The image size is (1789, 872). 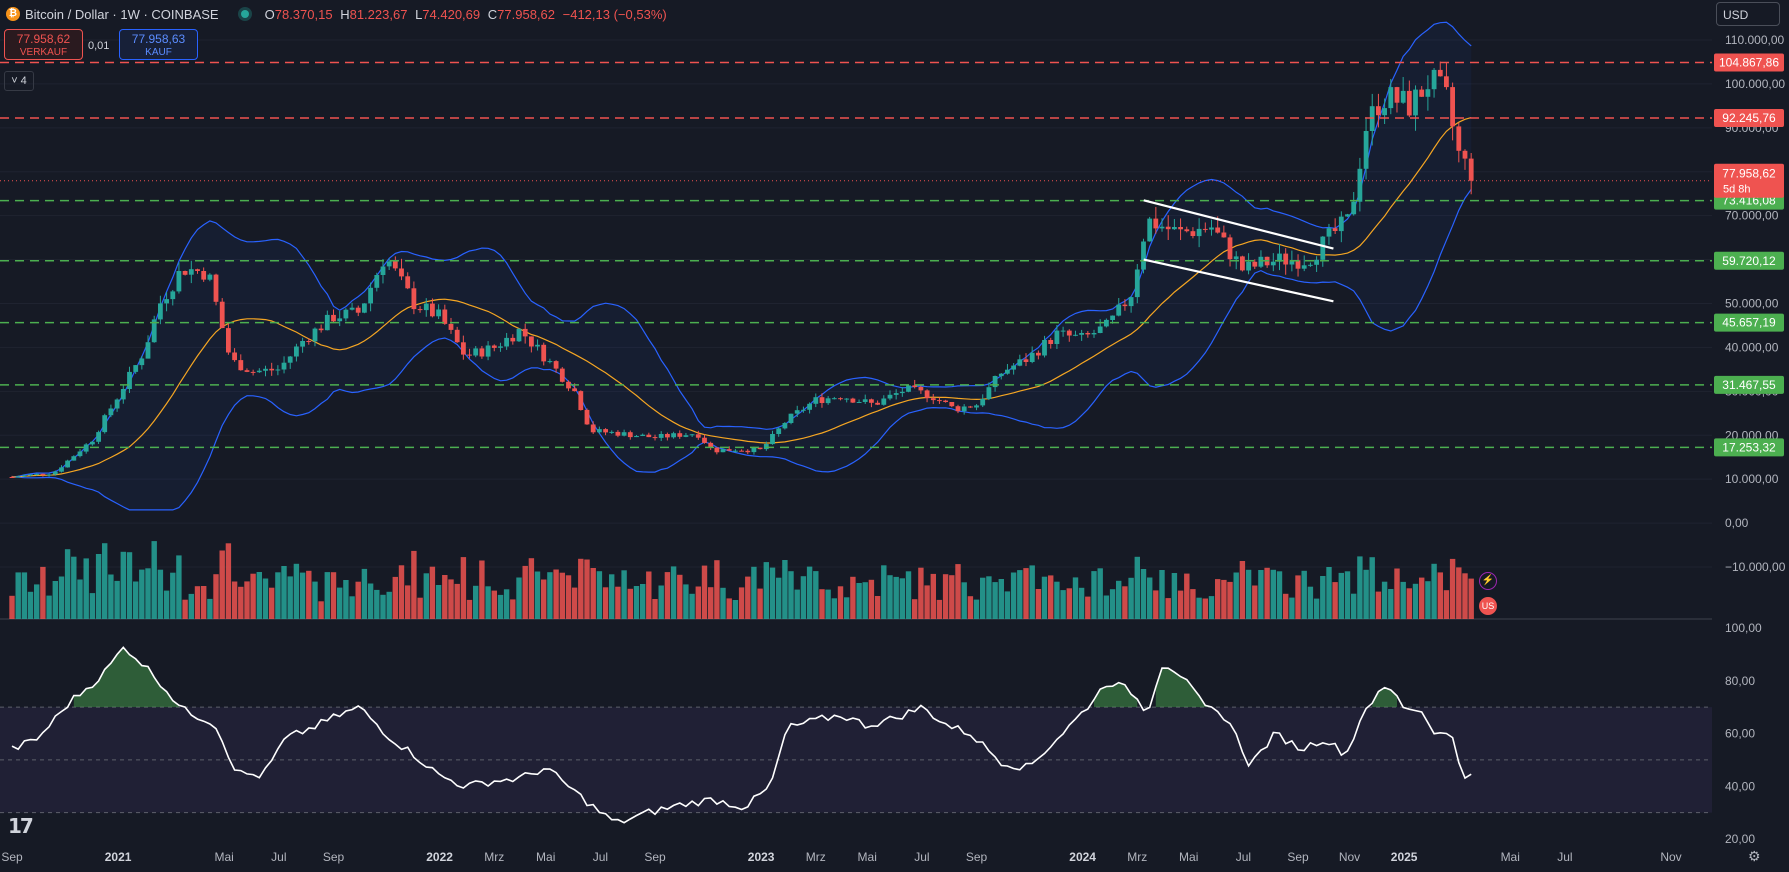 I want to click on us-flag-icon: US, so click(x=1488, y=606).